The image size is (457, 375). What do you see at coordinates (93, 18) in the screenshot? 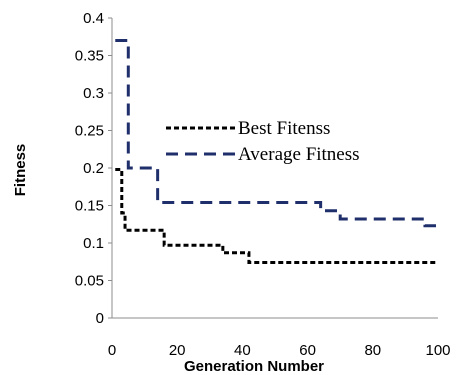
I see `y-tick-label: 0.4` at bounding box center [93, 18].